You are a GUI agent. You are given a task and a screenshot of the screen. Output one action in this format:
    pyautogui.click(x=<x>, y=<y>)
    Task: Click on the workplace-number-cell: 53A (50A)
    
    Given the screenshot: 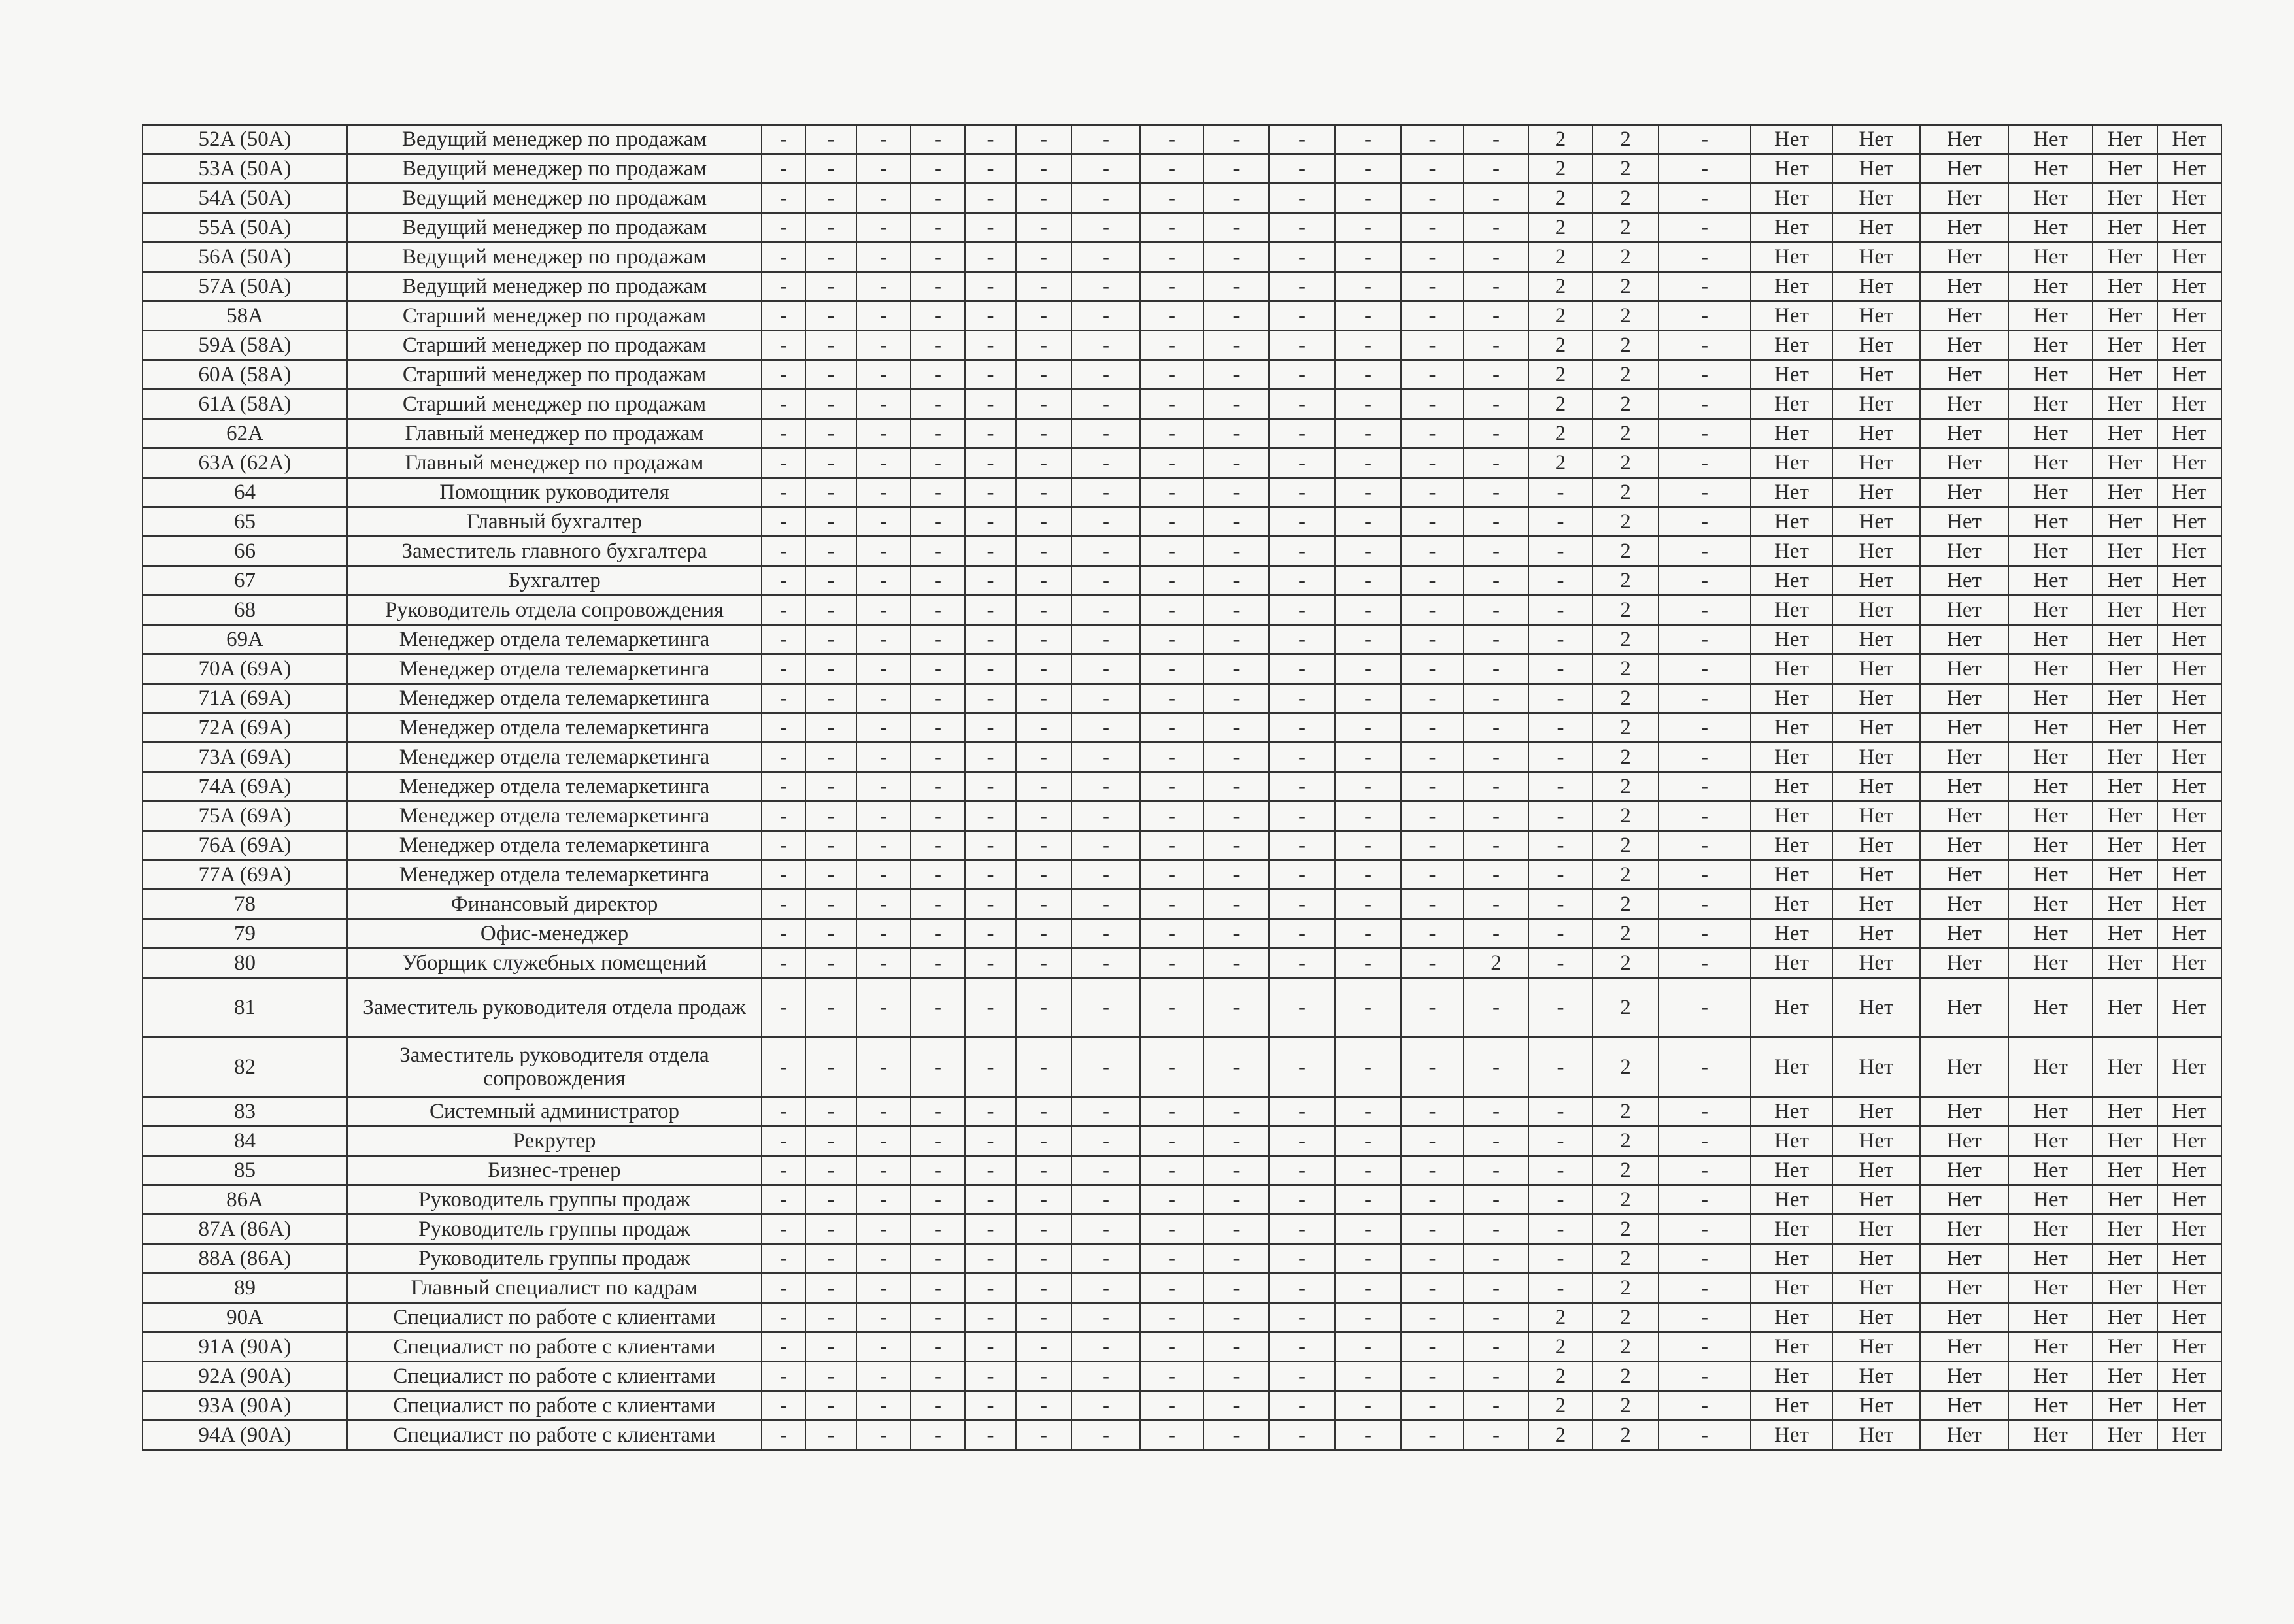 What is the action you would take?
    pyautogui.click(x=245, y=168)
    